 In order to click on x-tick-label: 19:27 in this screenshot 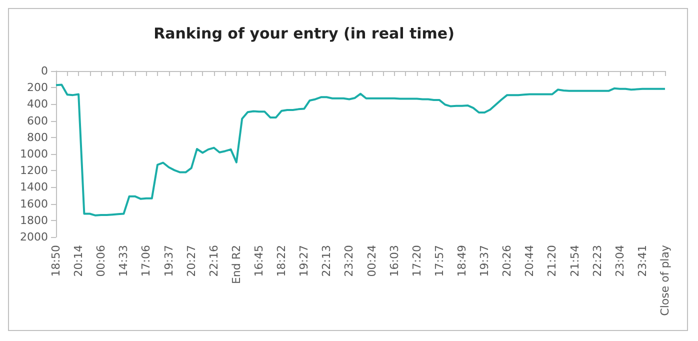, I will do `click(304, 261)`.